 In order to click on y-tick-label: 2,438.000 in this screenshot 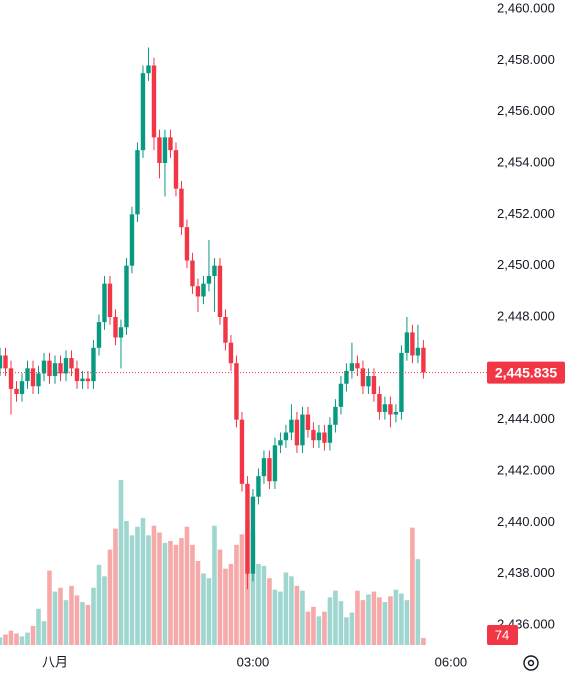, I will do `click(526, 572)`.